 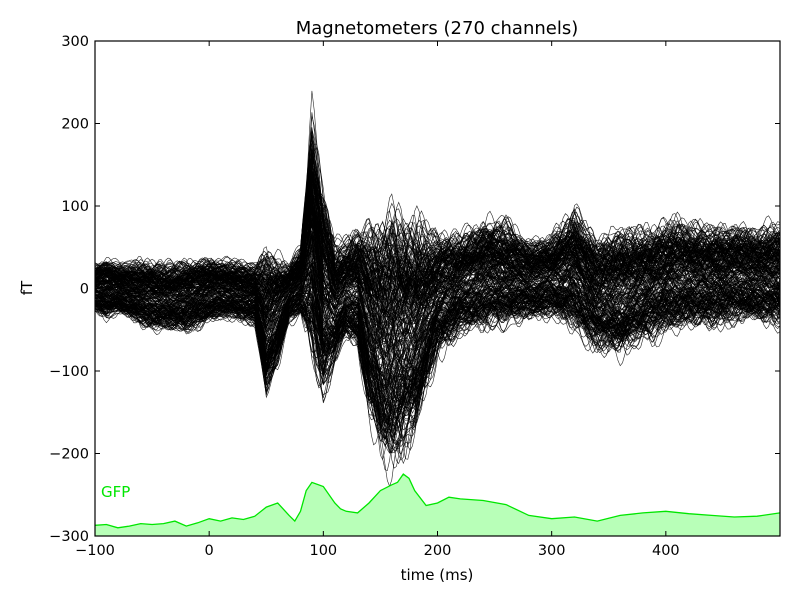 I want to click on x-tick-label: 100, so click(x=323, y=551).